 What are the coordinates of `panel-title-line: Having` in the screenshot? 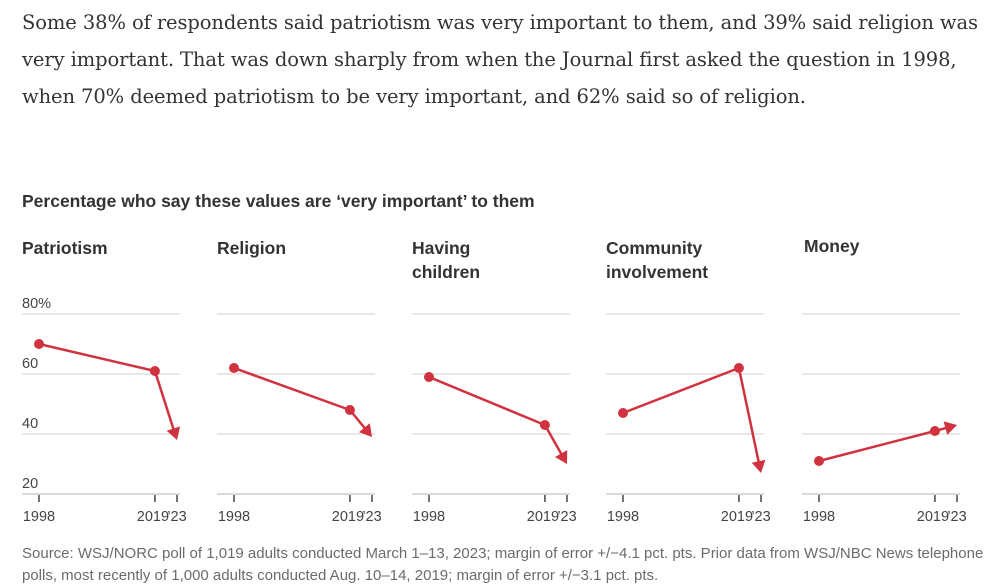 It's located at (441, 248).